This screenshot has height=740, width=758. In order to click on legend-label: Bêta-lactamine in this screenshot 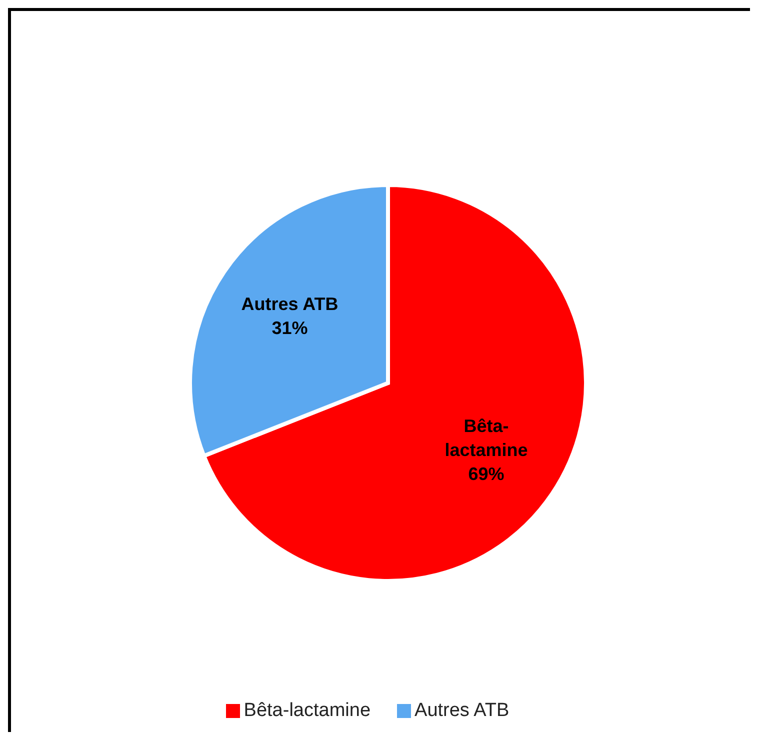, I will do `click(307, 710)`.